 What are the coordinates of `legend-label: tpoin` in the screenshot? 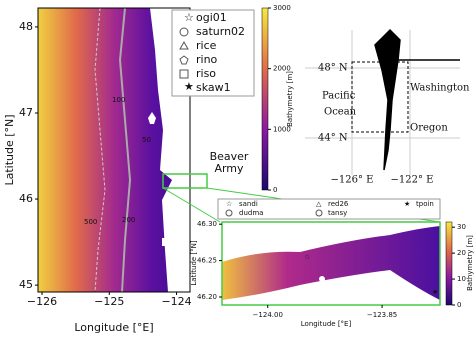 It's located at (425, 204).